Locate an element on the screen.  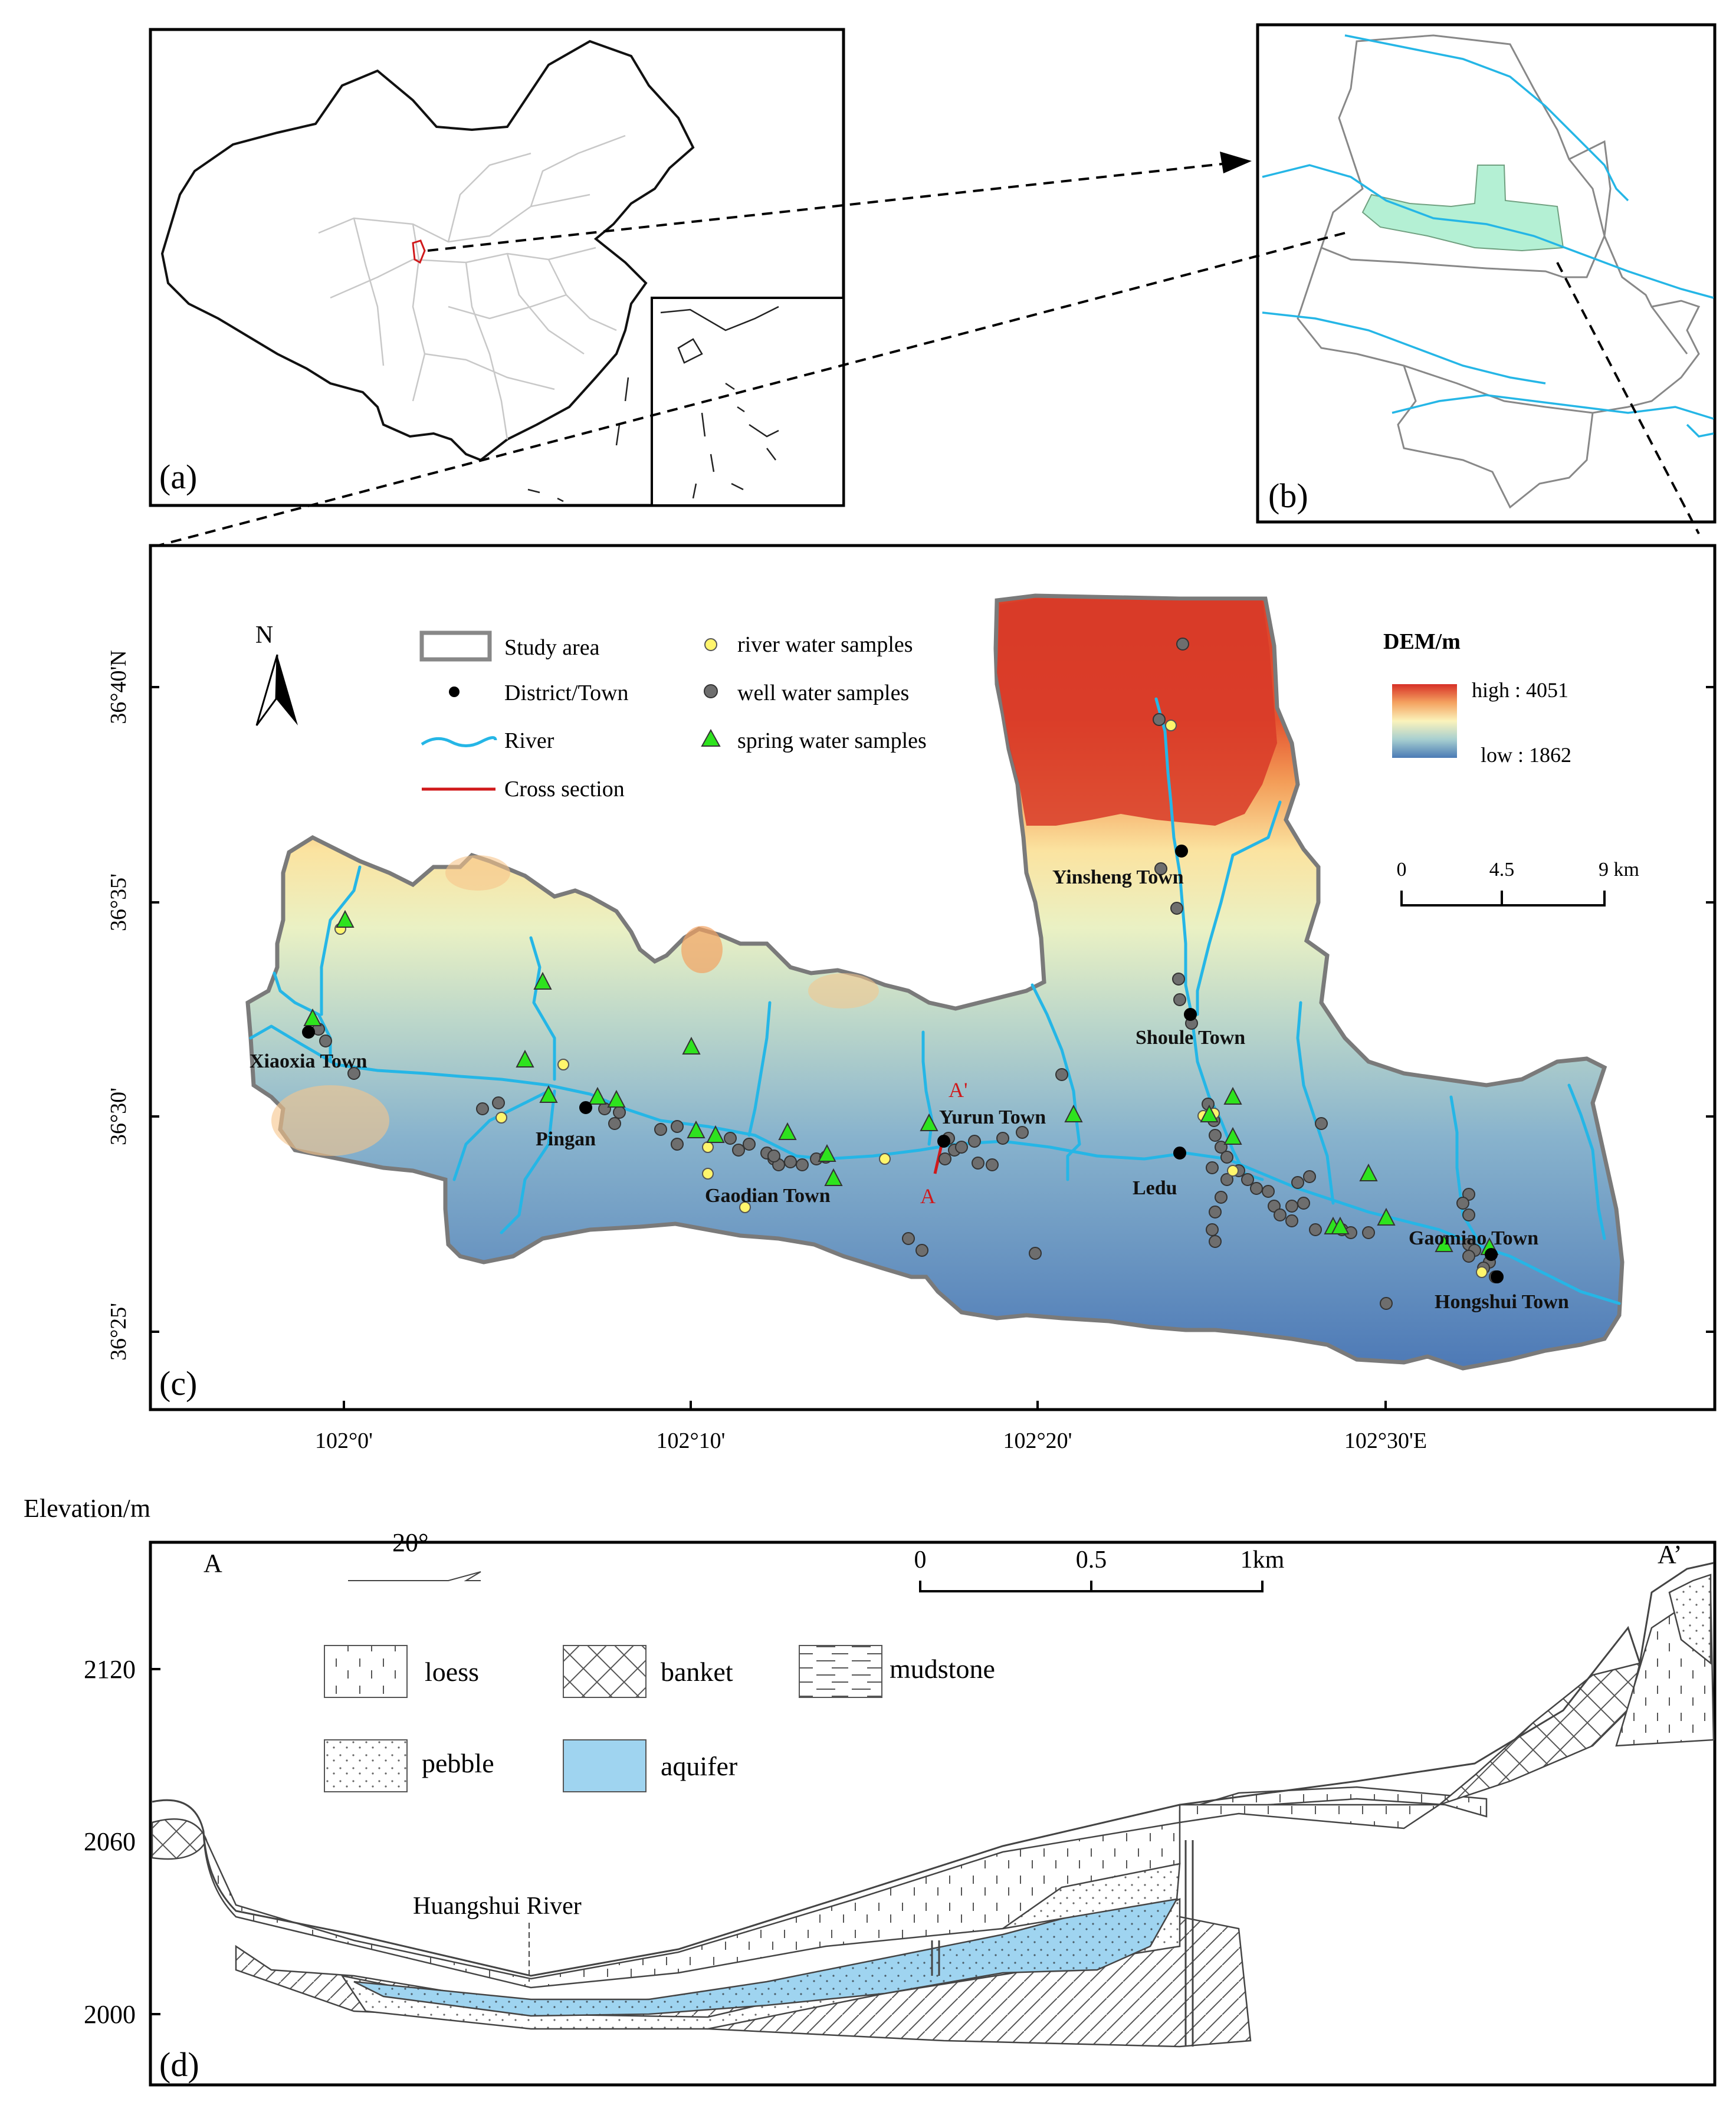
legend-spring-sample-swatch is located at coordinates (711, 737).